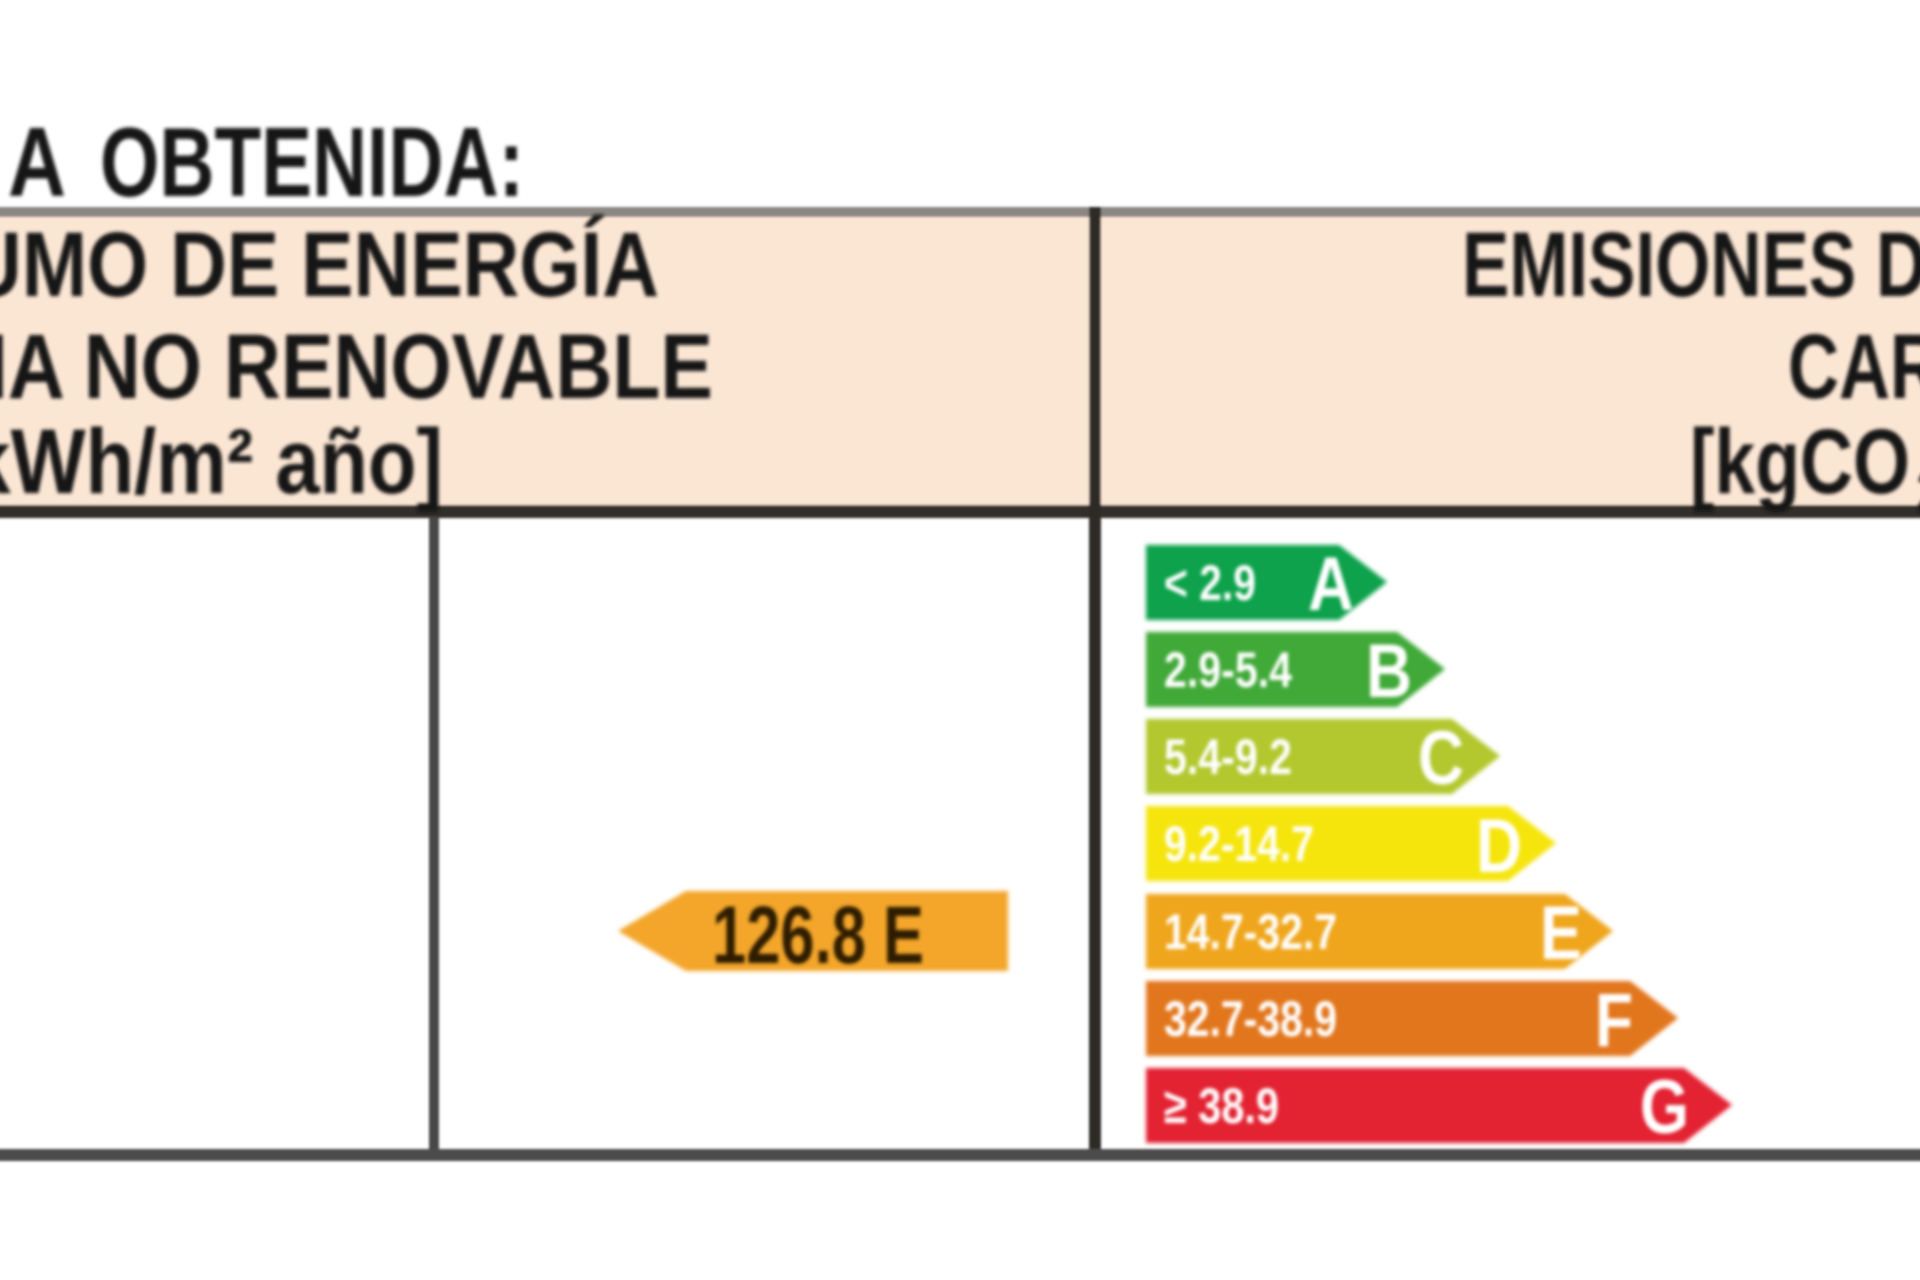 This screenshot has width=1920, height=1280. What do you see at coordinates (1389, 671) in the screenshot?
I see `svg-text: B` at bounding box center [1389, 671].